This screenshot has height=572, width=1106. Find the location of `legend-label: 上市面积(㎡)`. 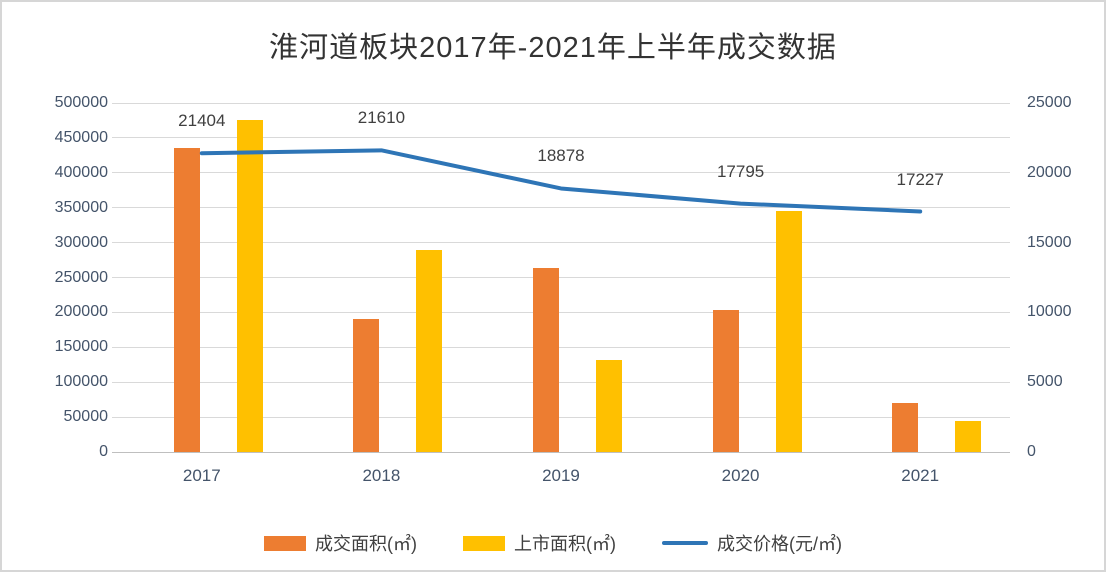

legend-label: 上市面积(㎡) is located at coordinates (565, 544).